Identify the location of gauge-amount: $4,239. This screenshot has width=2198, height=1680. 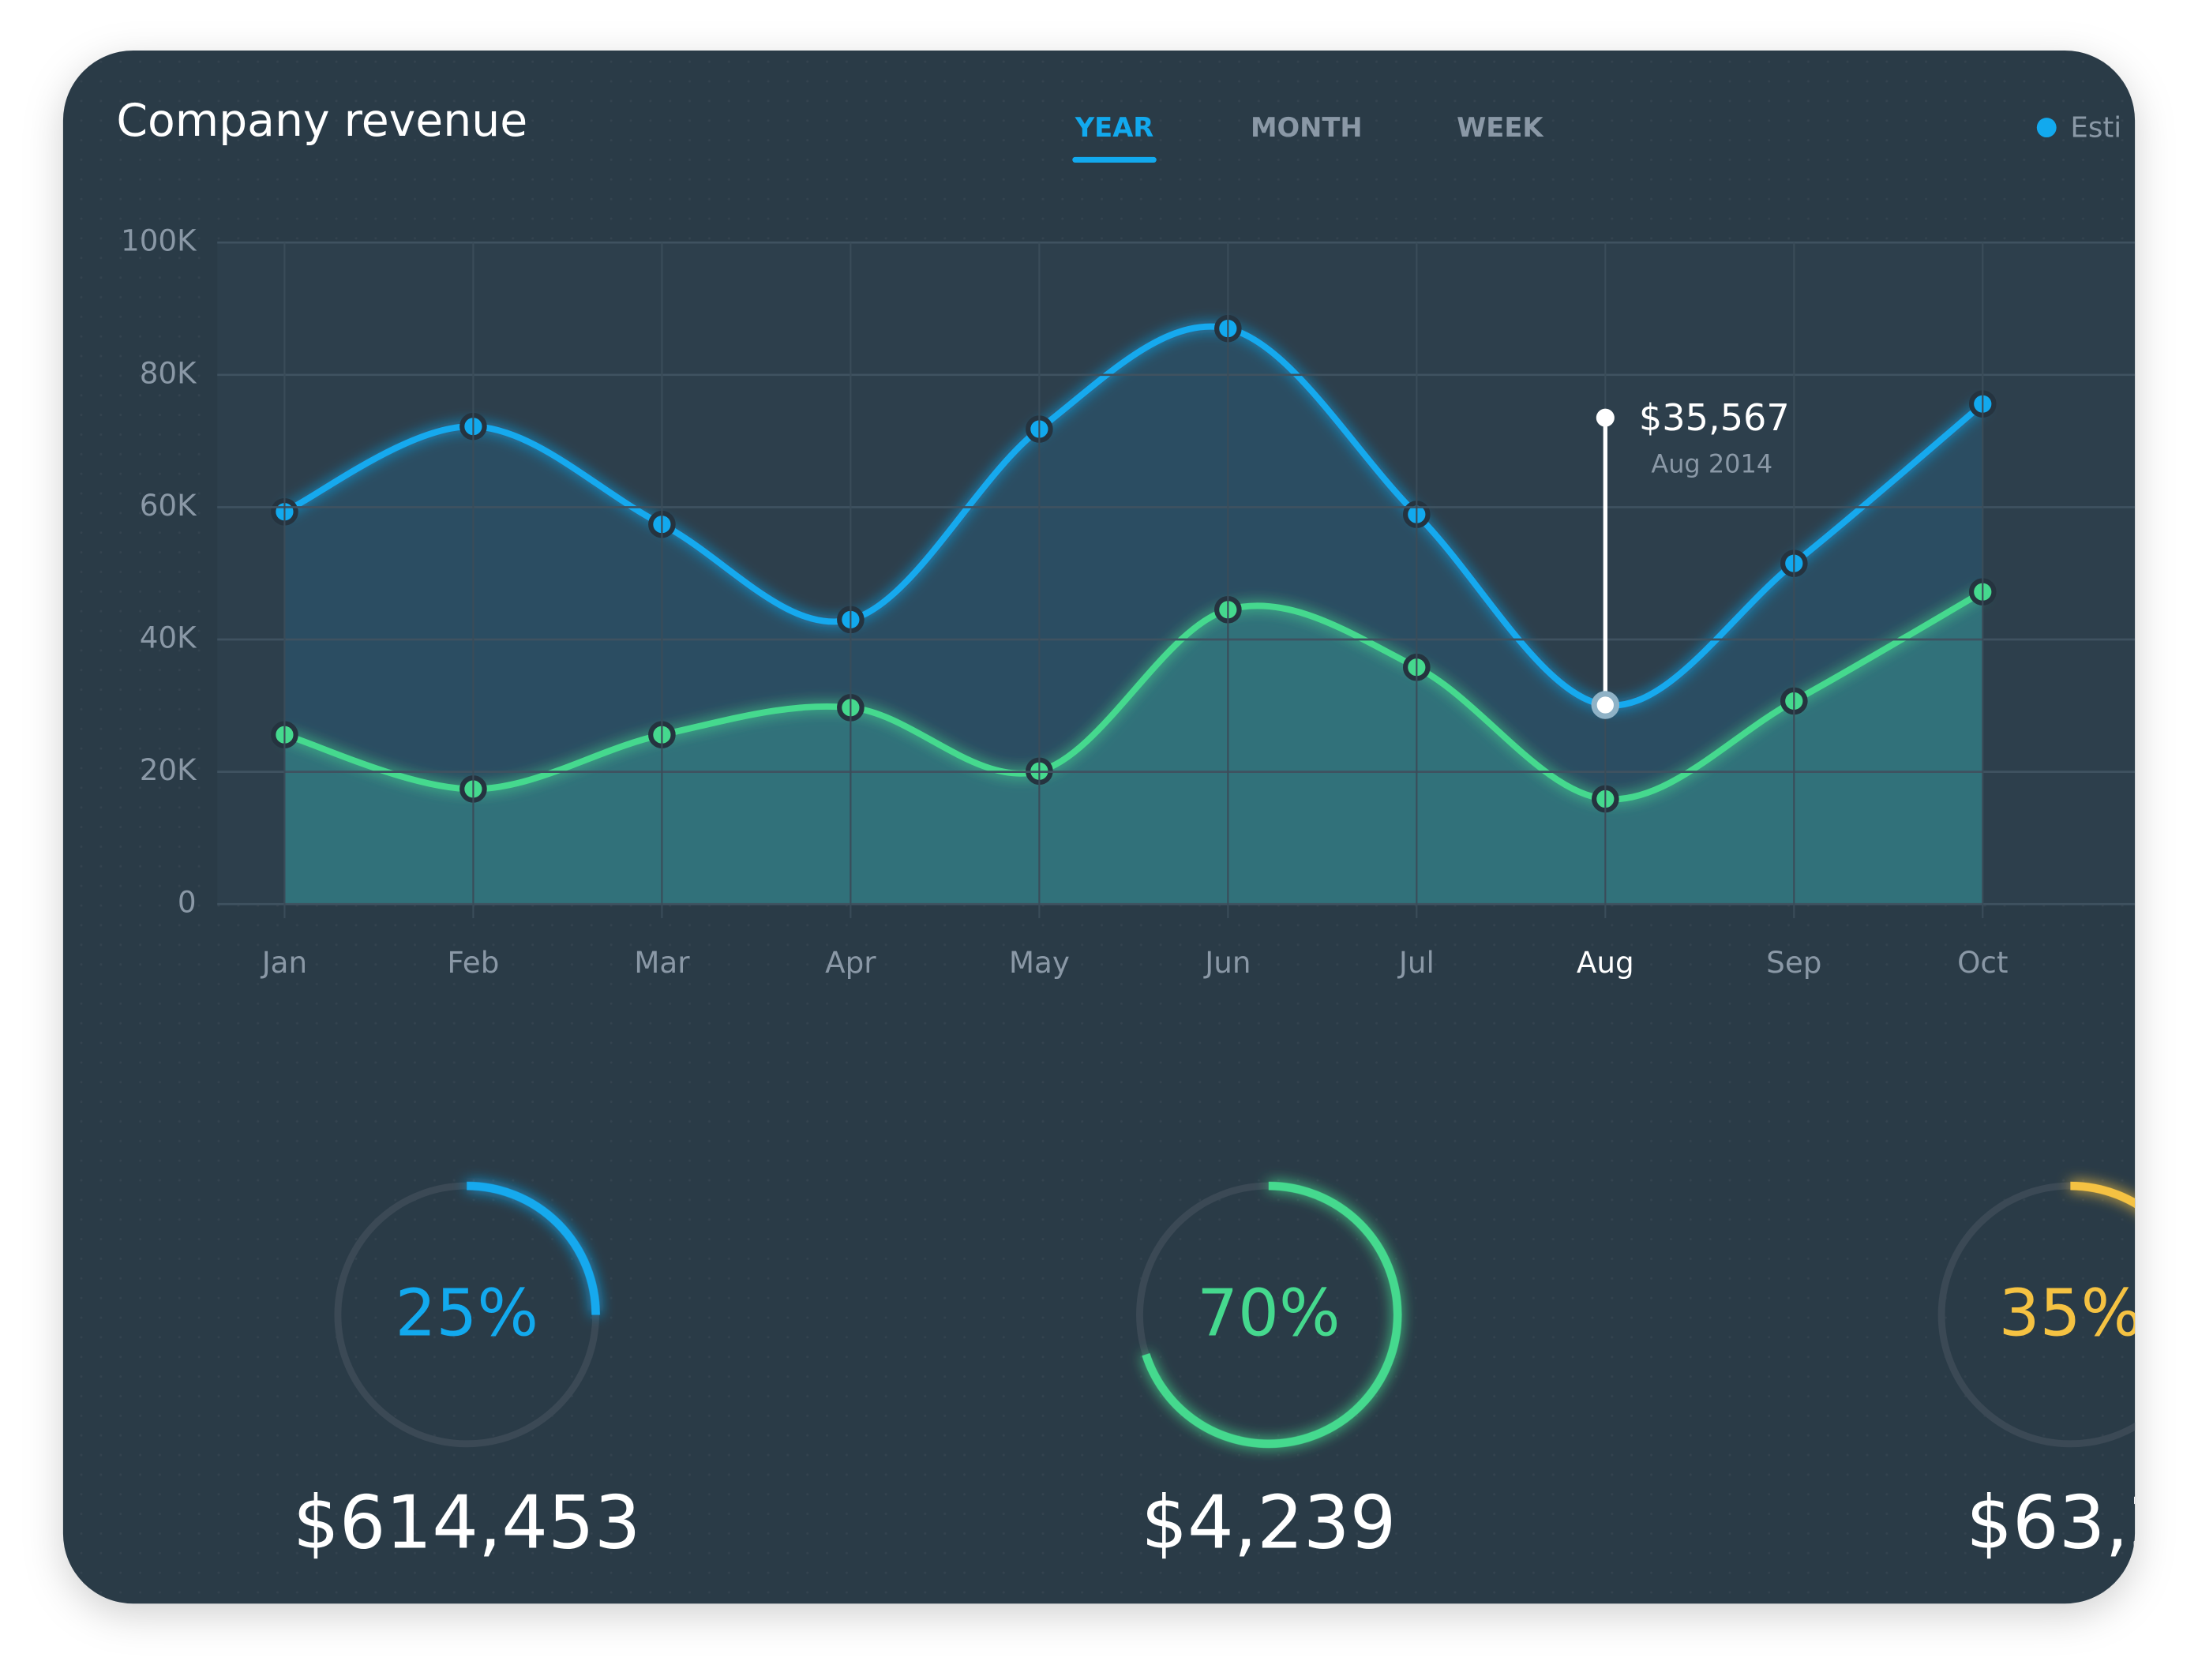
(1268, 1523).